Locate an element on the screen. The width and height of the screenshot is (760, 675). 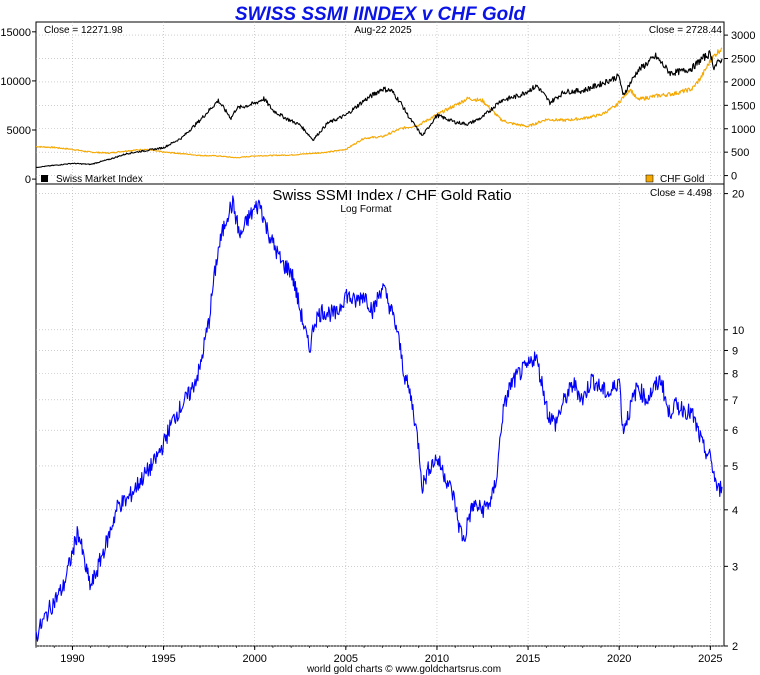
ratio-chart-title: Swiss SSMI Index / CHF Gold Ratio is located at coordinates (391, 195).